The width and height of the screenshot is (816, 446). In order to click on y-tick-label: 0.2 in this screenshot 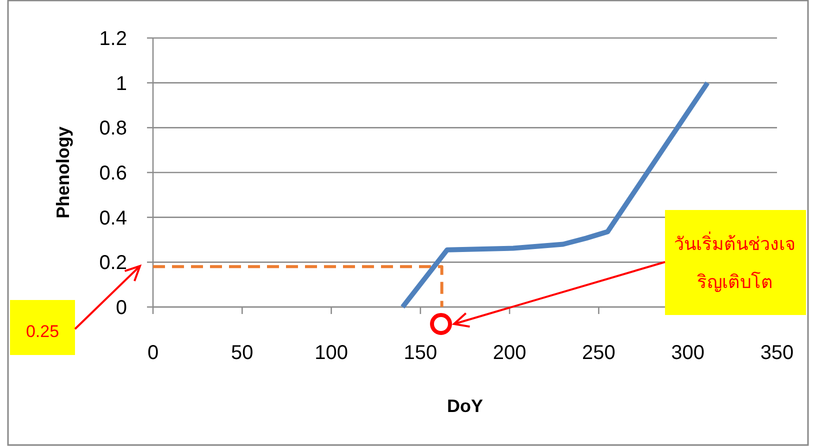, I will do `click(113, 263)`.